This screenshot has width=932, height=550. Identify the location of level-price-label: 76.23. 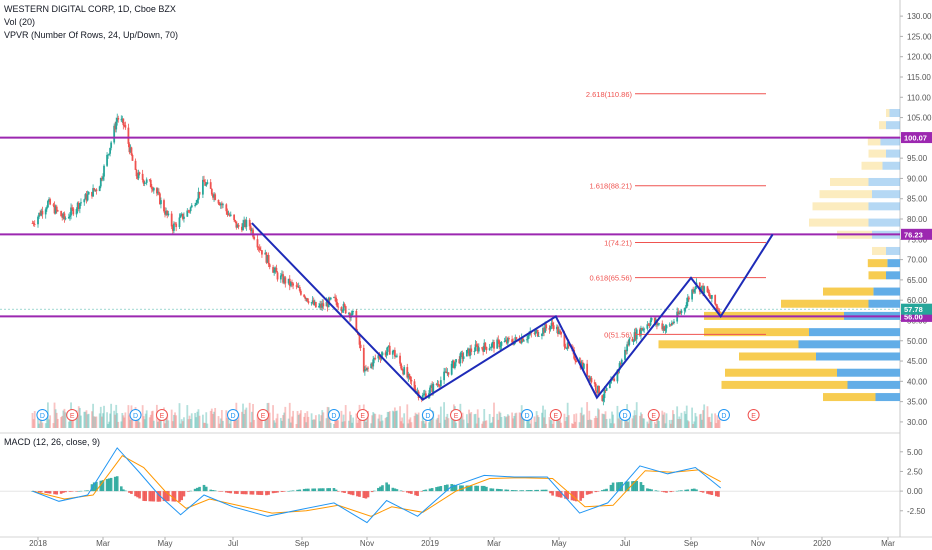
(913, 234).